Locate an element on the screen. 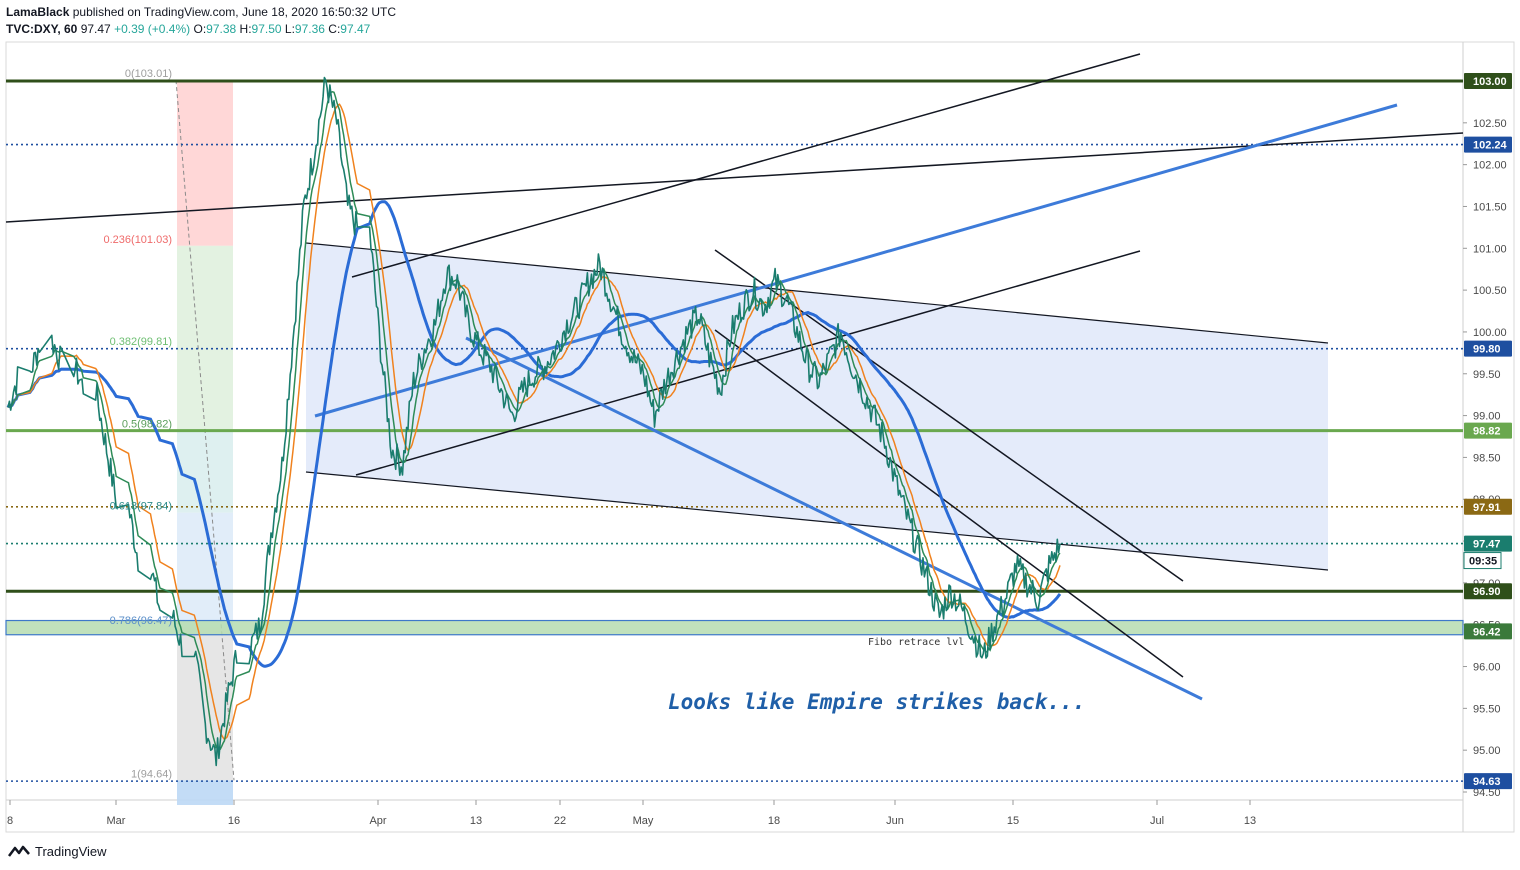 The height and width of the screenshot is (870, 1520). support-band is located at coordinates (734, 627).